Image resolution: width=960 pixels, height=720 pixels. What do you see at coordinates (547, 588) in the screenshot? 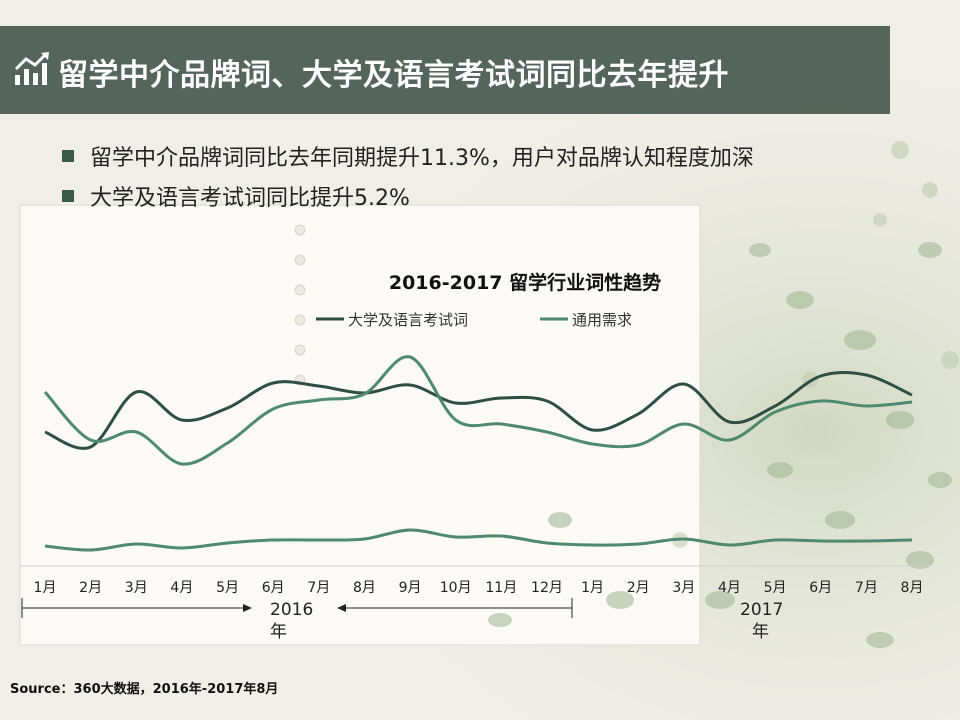
I see `x-tick-label: 12月` at bounding box center [547, 588].